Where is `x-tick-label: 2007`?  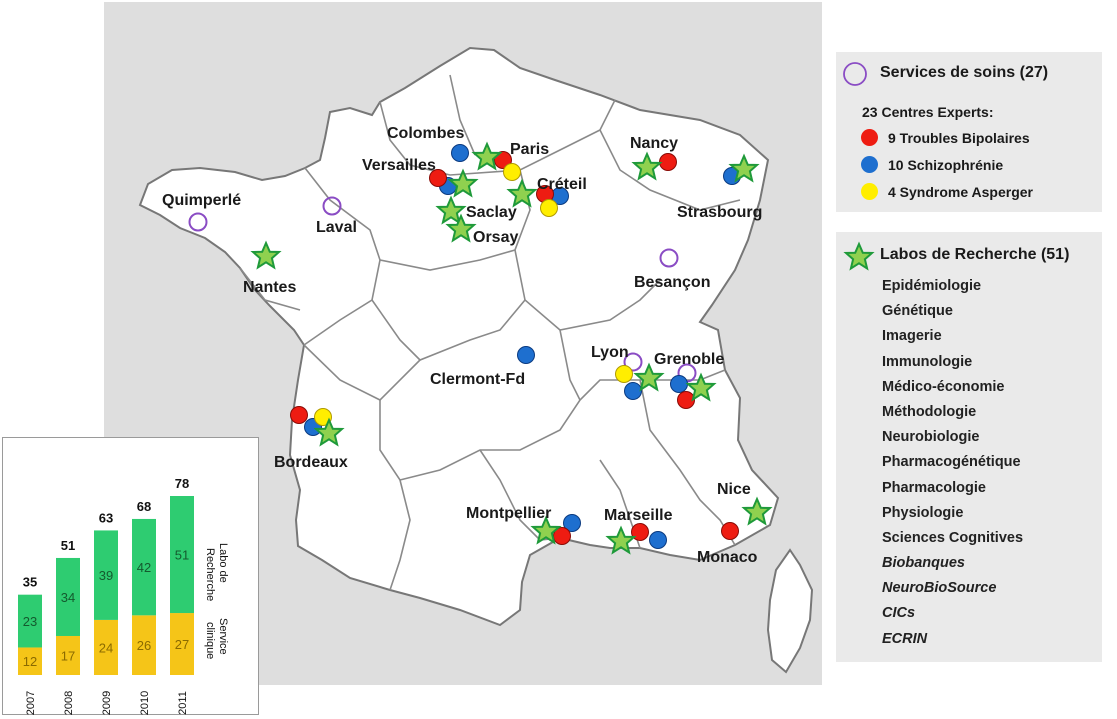
x-tick-label: 2007 is located at coordinates (31, 703).